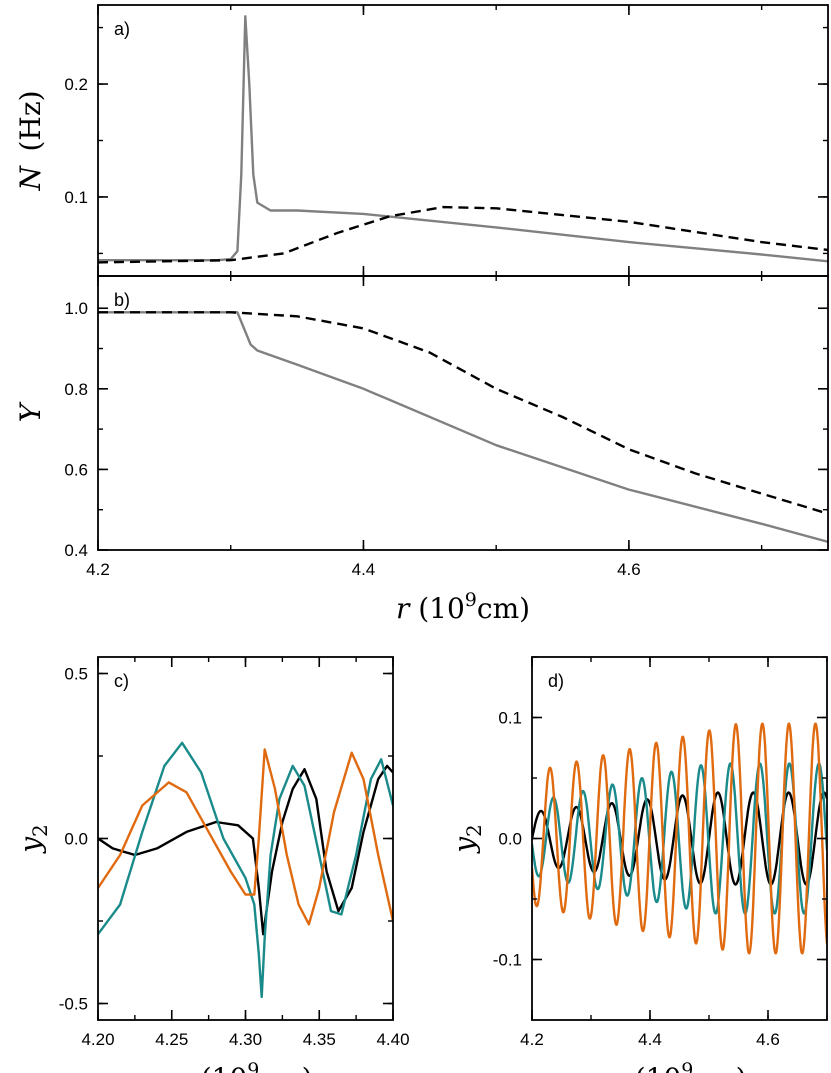  Describe the element at coordinates (245, 1066) in the screenshot. I see `x-axis-title-c: r (109cm)` at that location.